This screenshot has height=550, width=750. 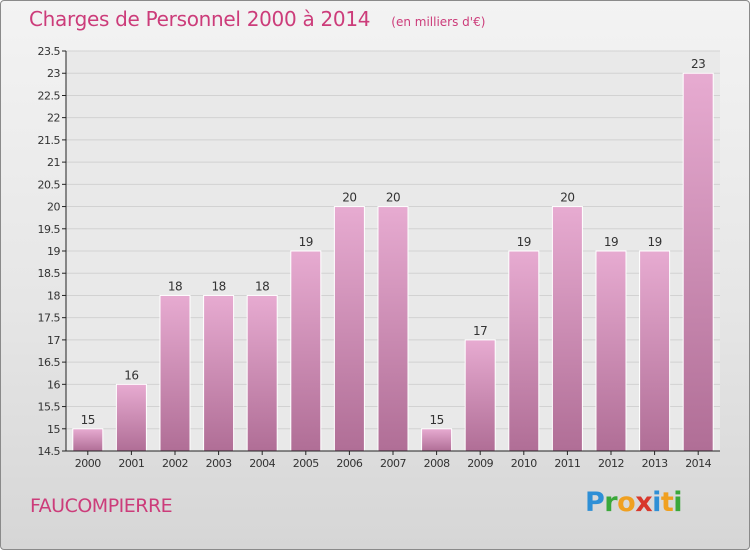 What do you see at coordinates (306, 463) in the screenshot?
I see `x-tick-label: 2005` at bounding box center [306, 463].